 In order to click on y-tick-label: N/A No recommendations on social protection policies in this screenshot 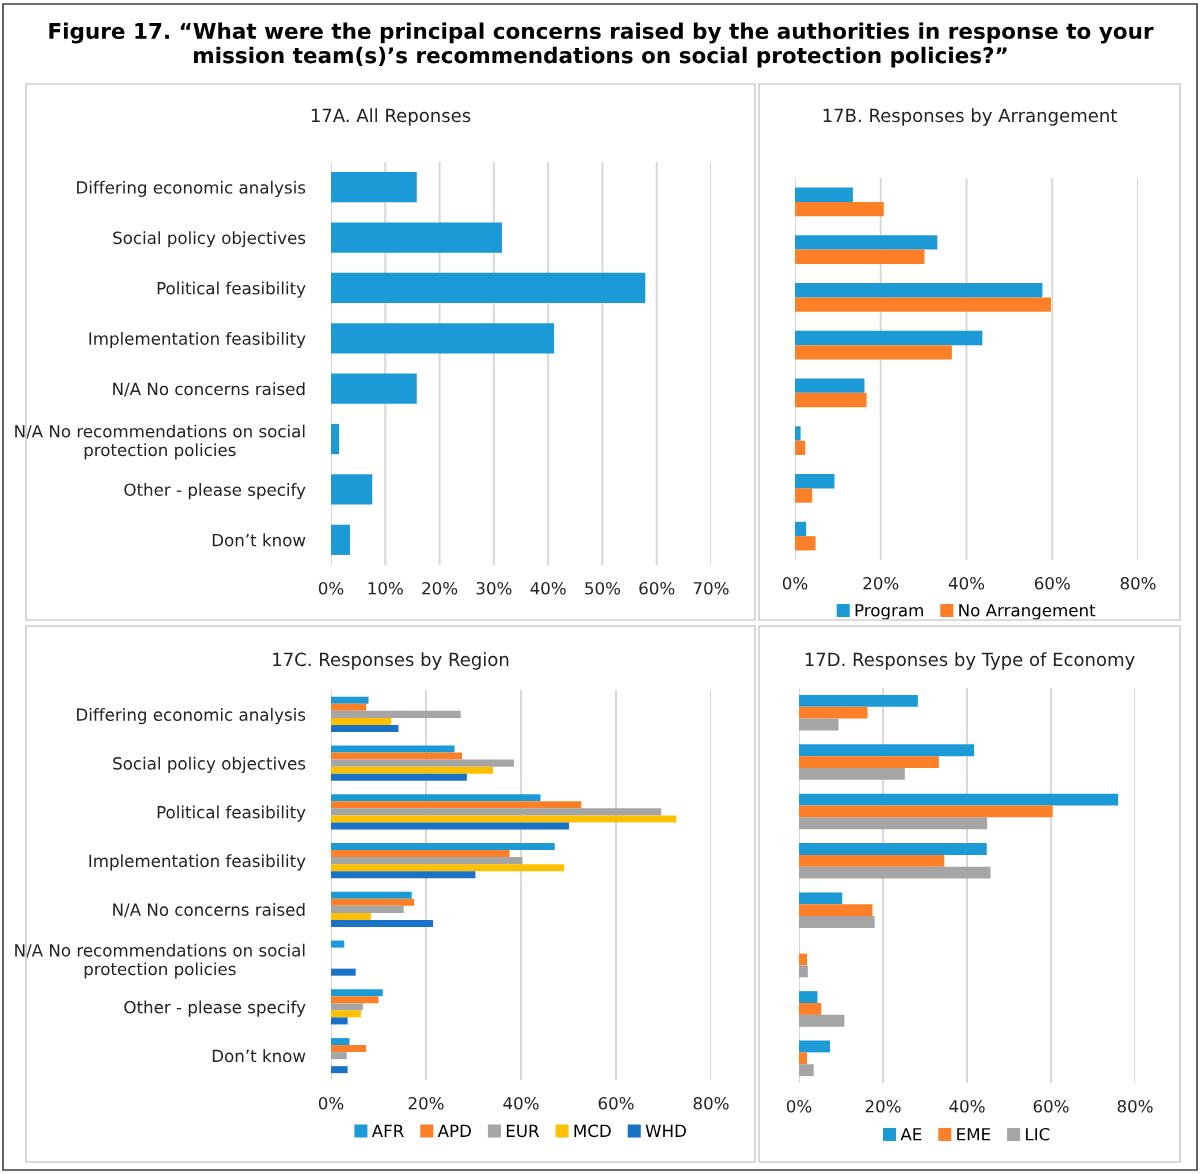, I will do `click(160, 442)`.